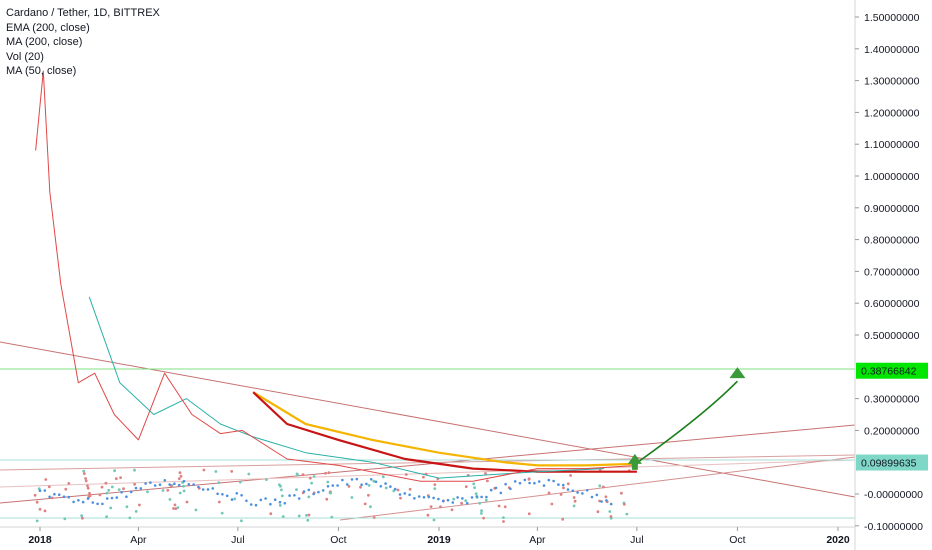 Image resolution: width=932 pixels, height=550 pixels. I want to click on x-axis: 2018 Apr Jul Oct 2019 Apr Jul Oct 2020, so click(427, 536).